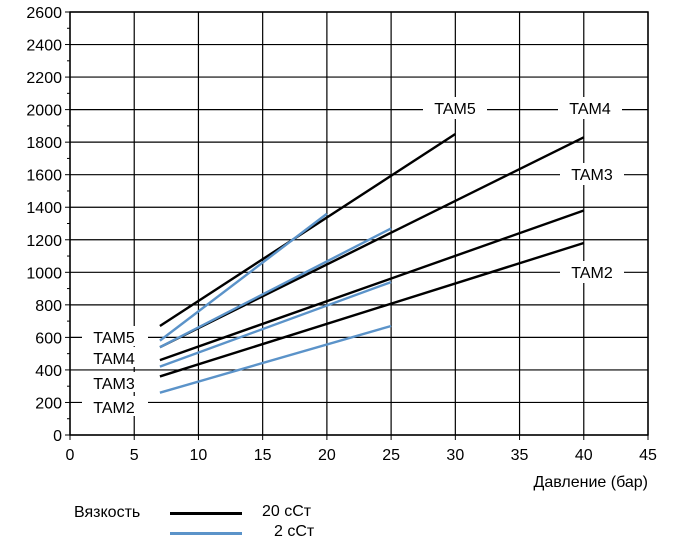 Image resolution: width=674 pixels, height=546 pixels. I want to click on annotation-bg-2-TAM4, so click(115, 357).